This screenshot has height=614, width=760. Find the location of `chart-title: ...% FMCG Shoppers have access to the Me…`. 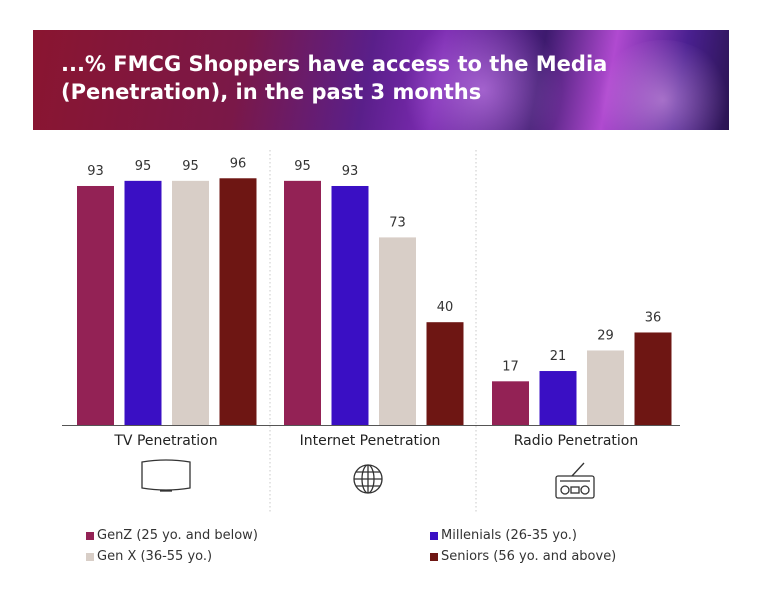

chart-title: ...% FMCG Shoppers have access to the Me… is located at coordinates (386, 78).